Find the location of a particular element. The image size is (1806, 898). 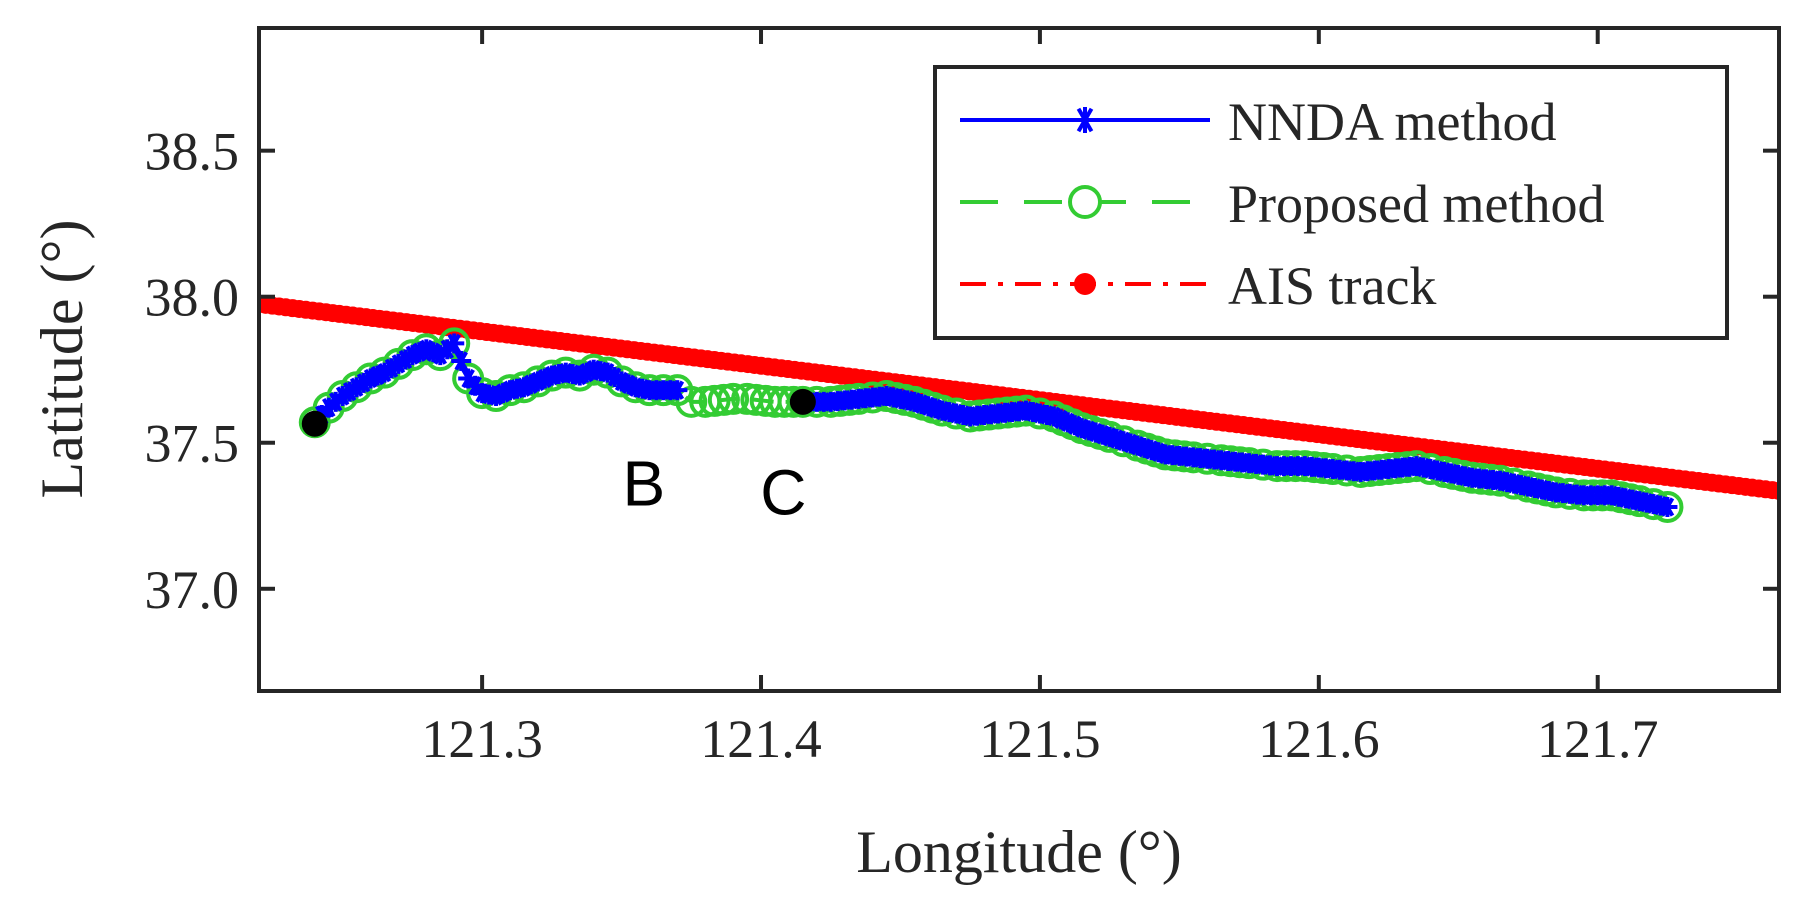

annotation-c: C is located at coordinates (783, 492).